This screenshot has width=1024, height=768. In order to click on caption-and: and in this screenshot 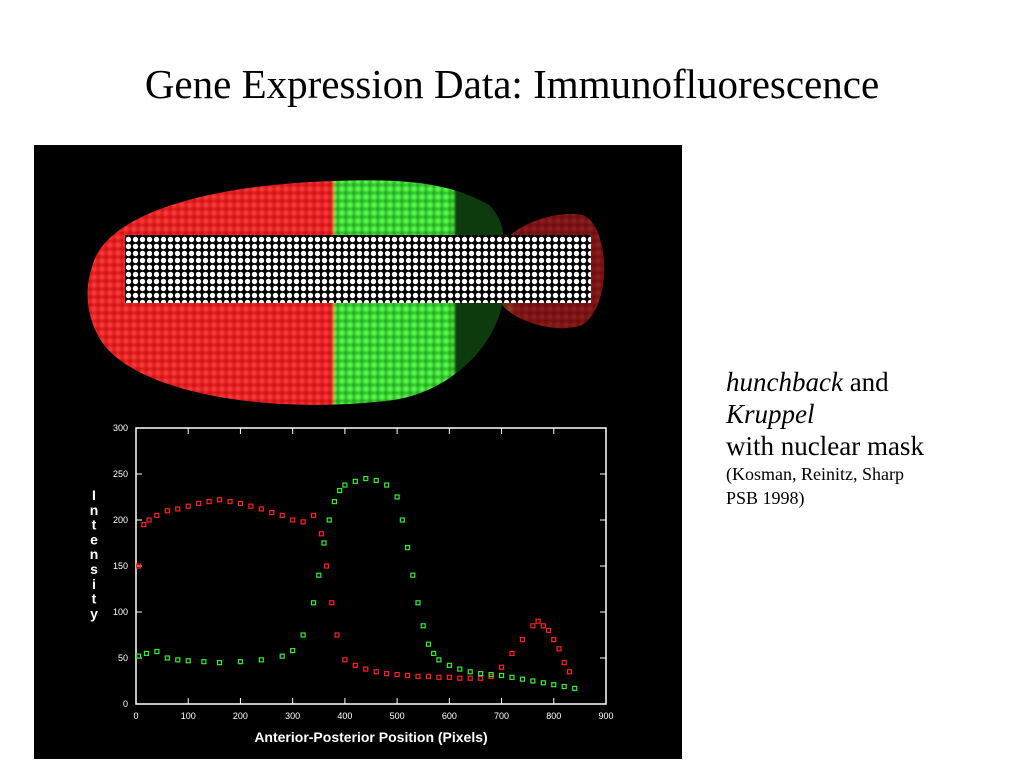, I will do `click(865, 382)`.